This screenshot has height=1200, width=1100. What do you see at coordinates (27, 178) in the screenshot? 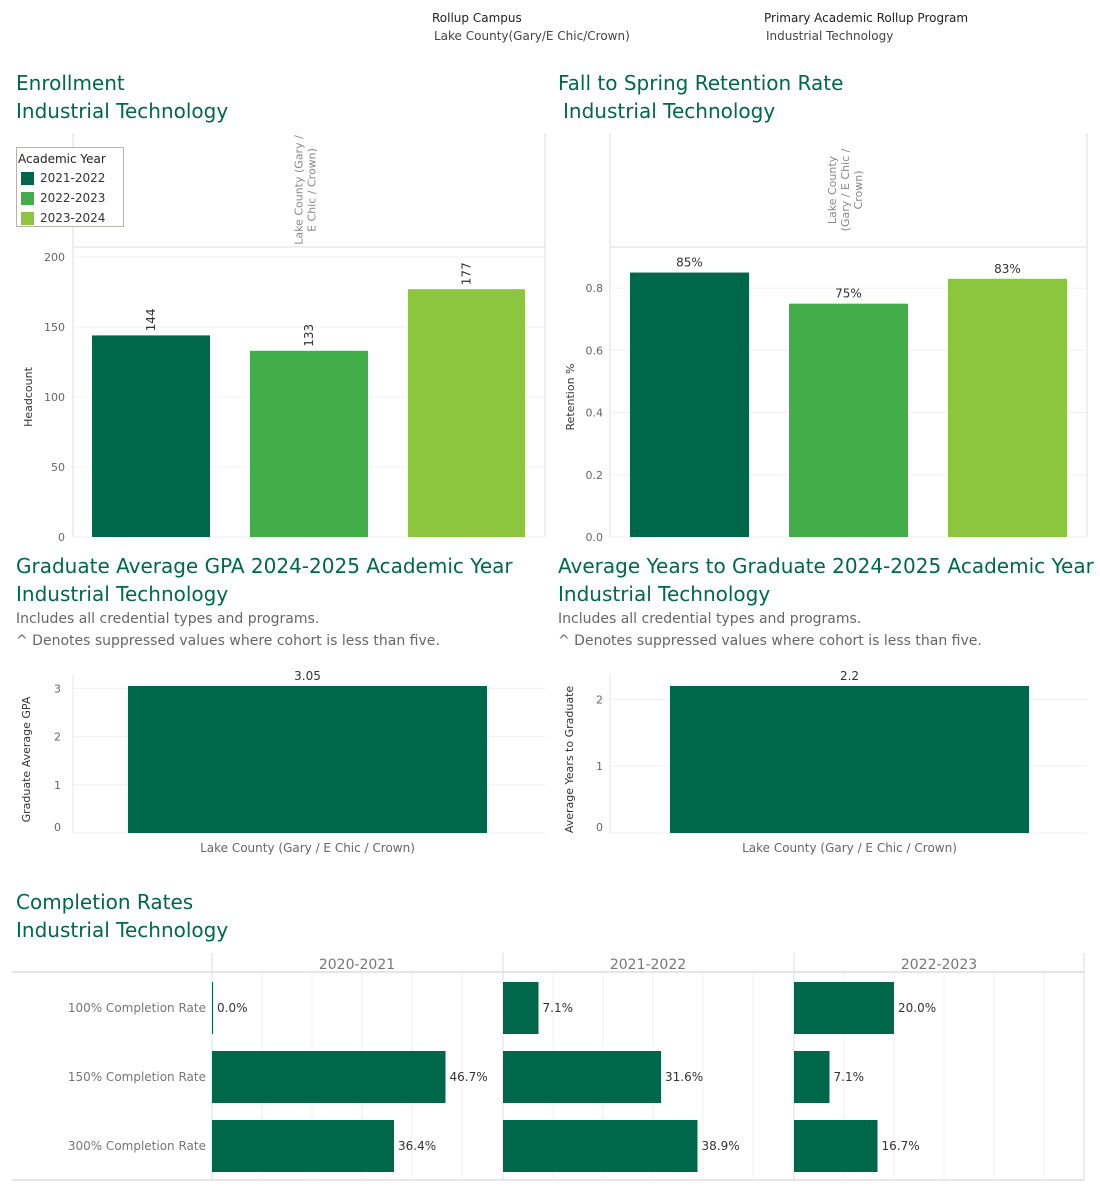
I see `legend-swatch-year1` at bounding box center [27, 178].